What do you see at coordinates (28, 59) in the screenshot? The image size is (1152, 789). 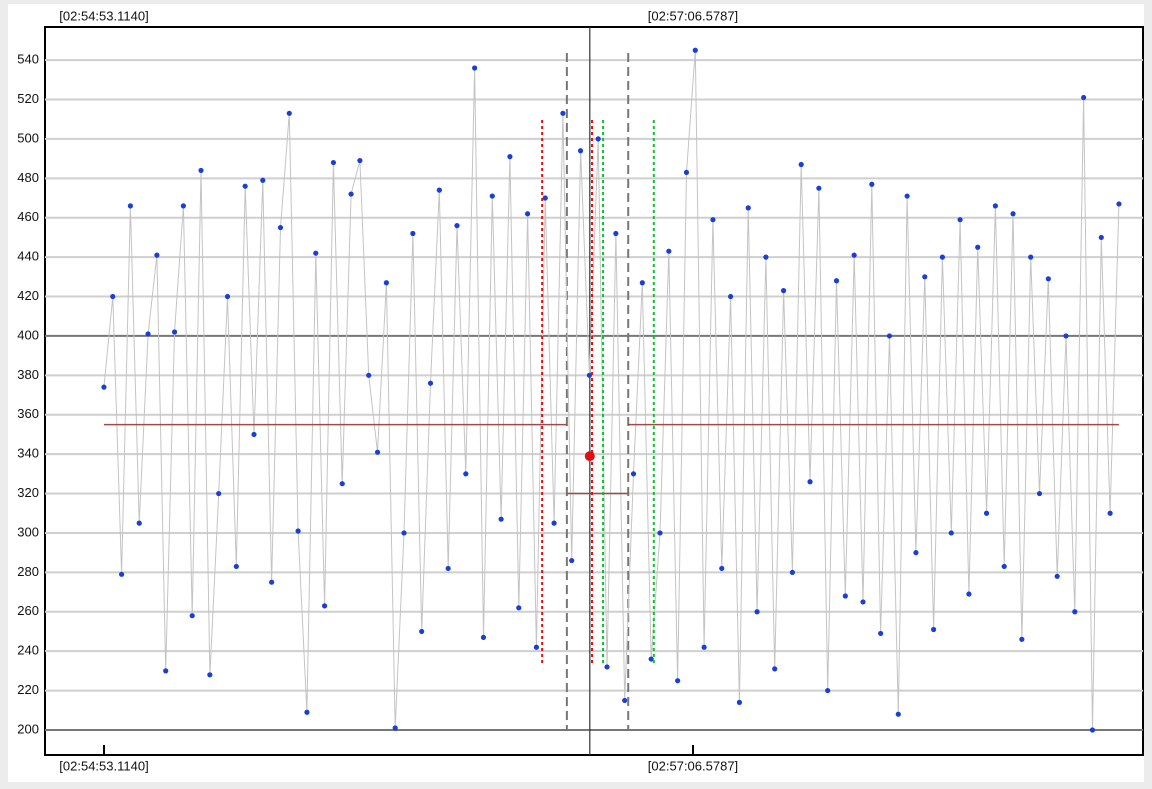 I see `y-tick-label: 540` at bounding box center [28, 59].